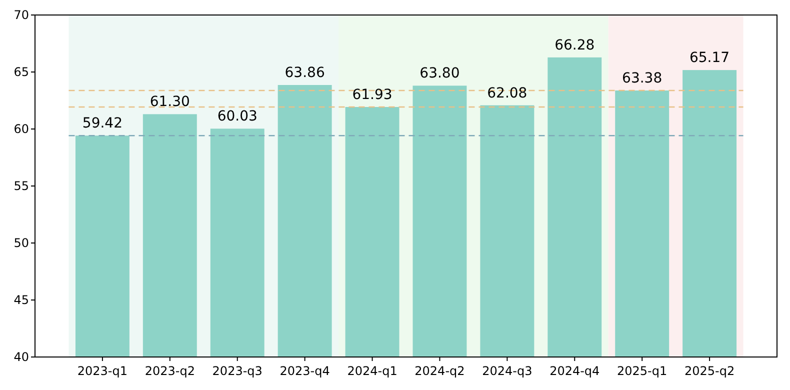 The width and height of the screenshot is (790, 390). What do you see at coordinates (21, 15) in the screenshot?
I see `y-tick-label: 70` at bounding box center [21, 15].